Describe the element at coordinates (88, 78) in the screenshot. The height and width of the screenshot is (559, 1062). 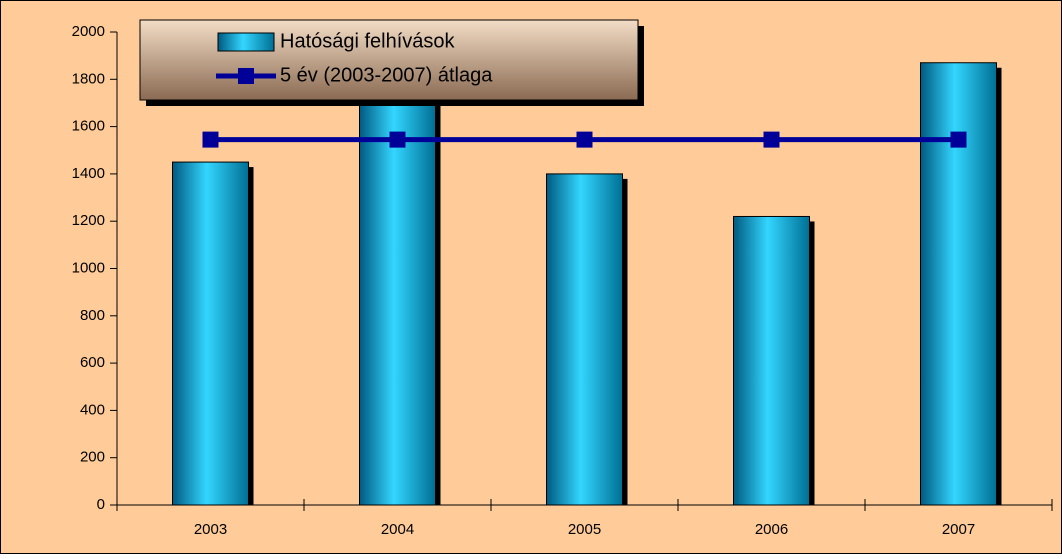
I see `y-tick-label: 1800` at that location.